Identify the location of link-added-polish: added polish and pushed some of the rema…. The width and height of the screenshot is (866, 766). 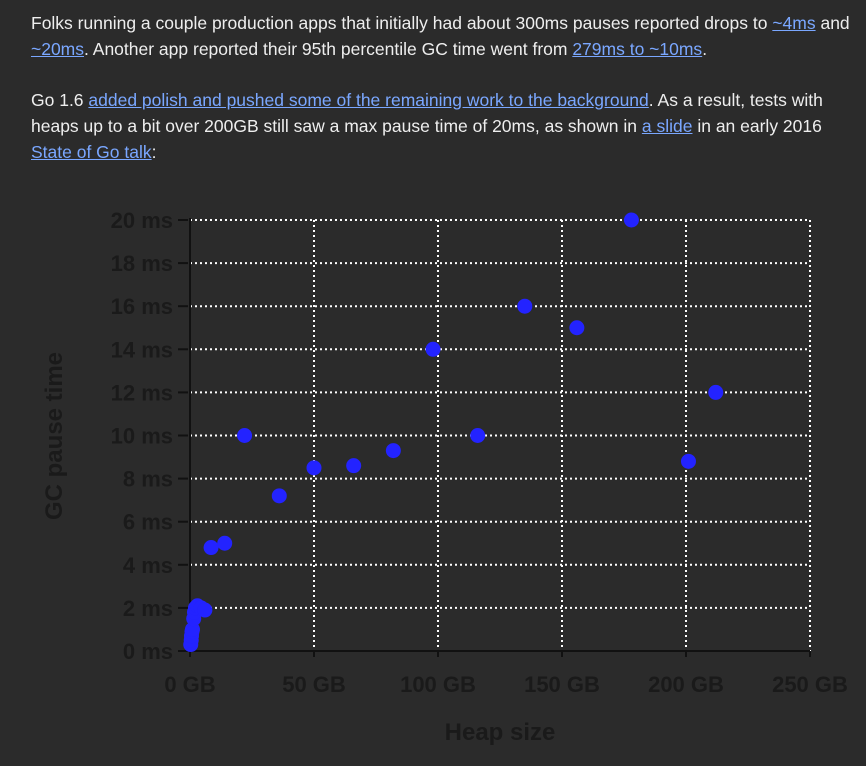
(368, 100).